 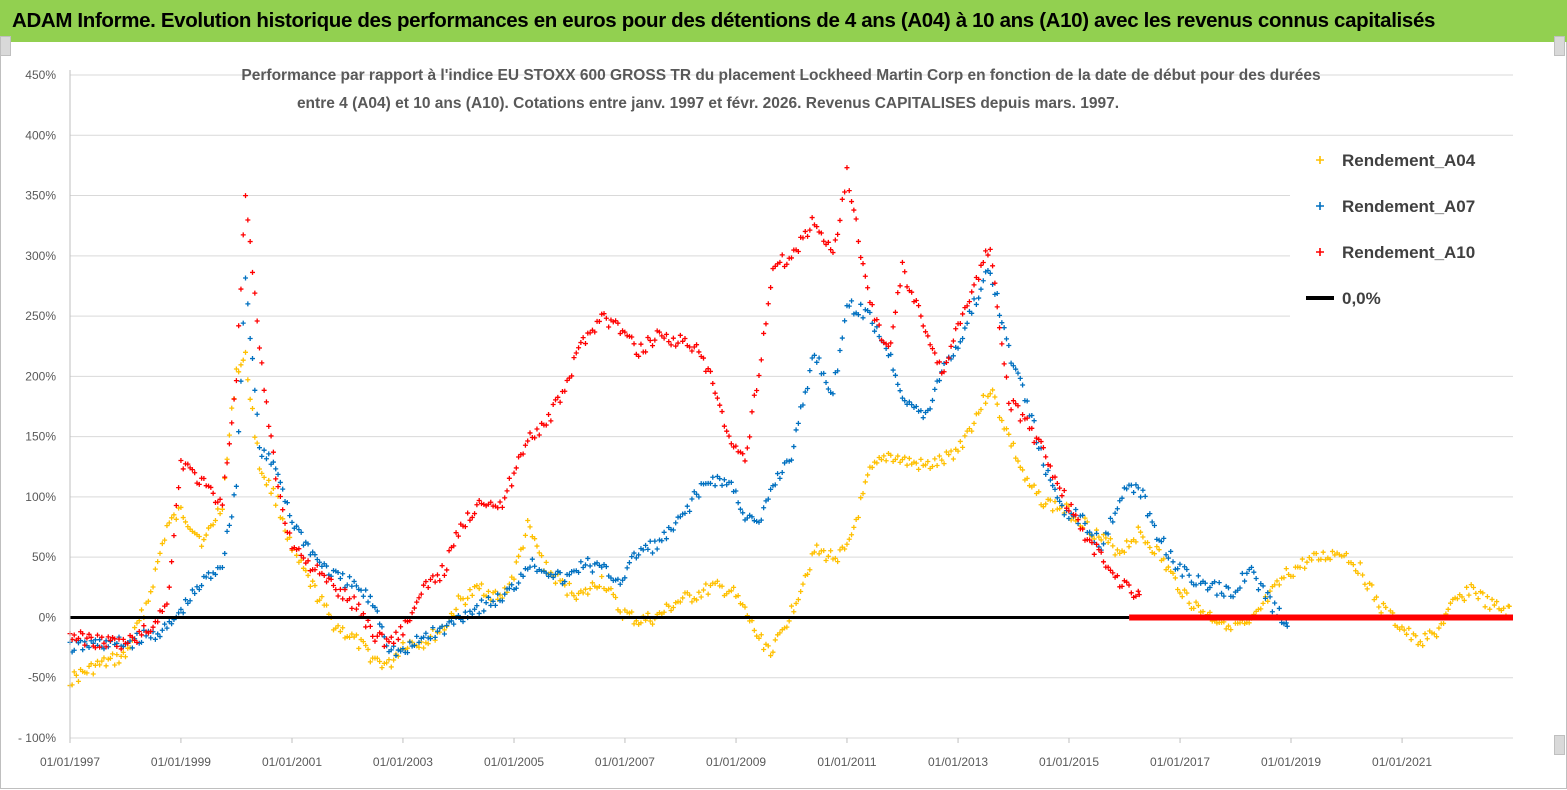 What do you see at coordinates (1559, 745) in the screenshot?
I see `resize-handle-bottom-right` at bounding box center [1559, 745].